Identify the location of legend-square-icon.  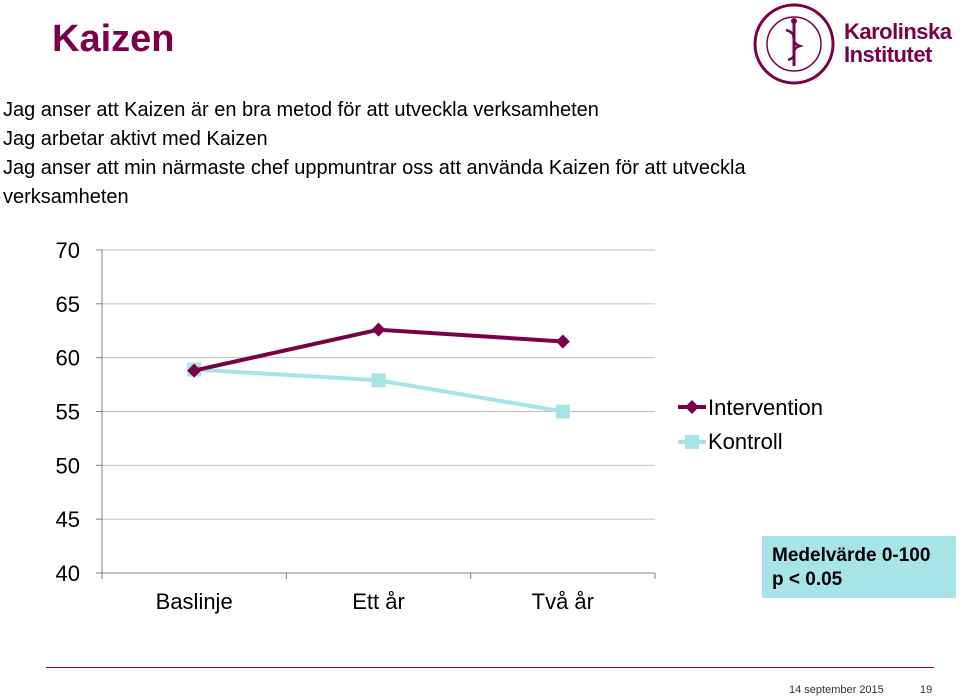
(692, 442).